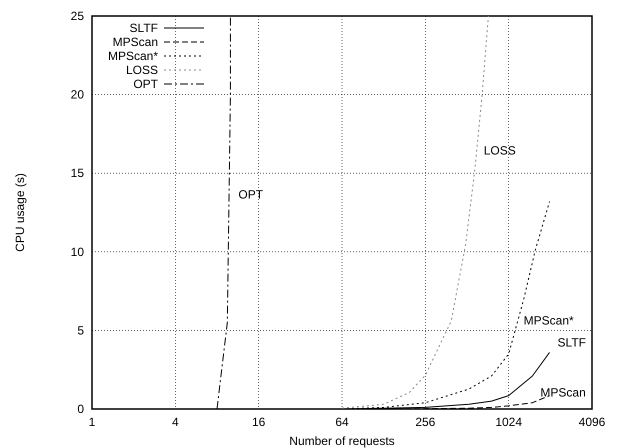 This screenshot has height=448, width=624. I want to click on x-tick-label: 1, so click(92, 422).